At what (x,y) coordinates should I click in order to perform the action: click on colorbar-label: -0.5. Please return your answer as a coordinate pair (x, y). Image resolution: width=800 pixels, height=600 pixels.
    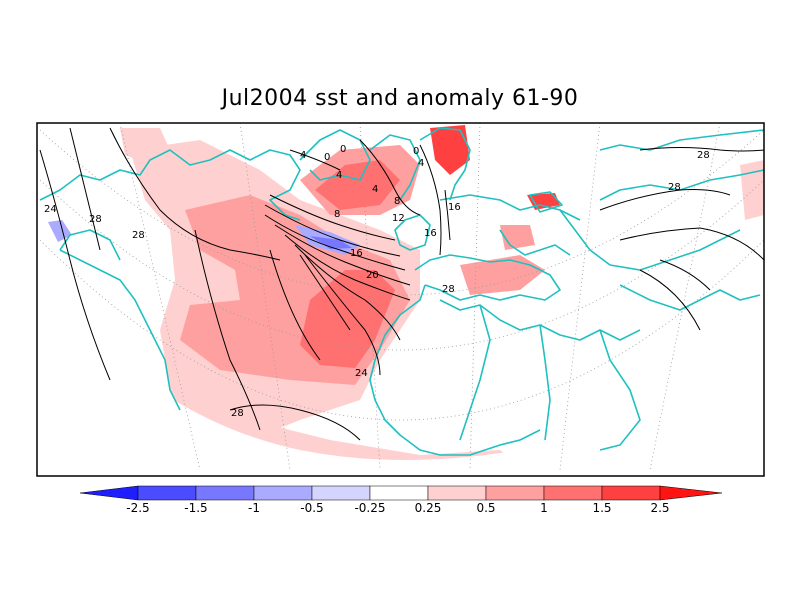
    Looking at the image, I should click on (311, 508).